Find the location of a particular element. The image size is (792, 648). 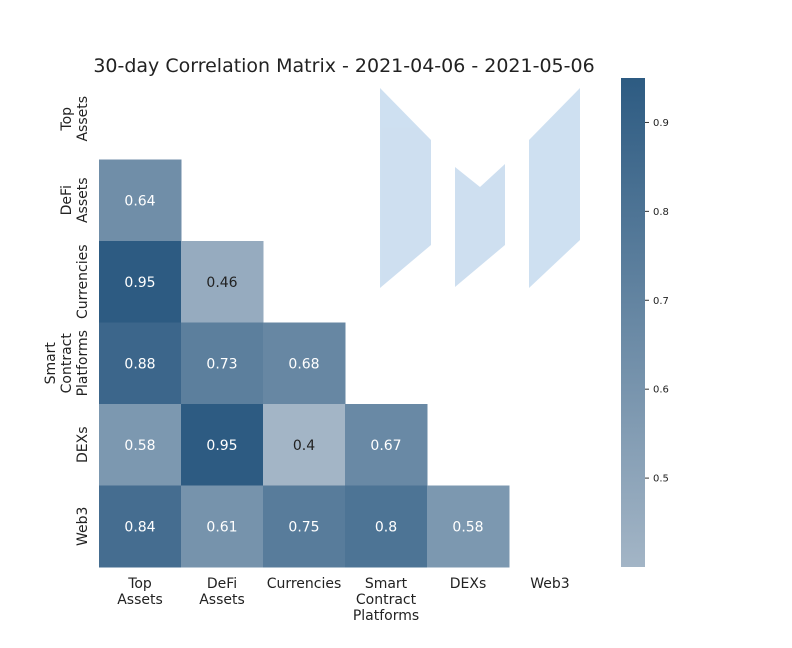

colorbar: 0.5 0.6 0.7 0.8 0.9 is located at coordinates (645, 322).